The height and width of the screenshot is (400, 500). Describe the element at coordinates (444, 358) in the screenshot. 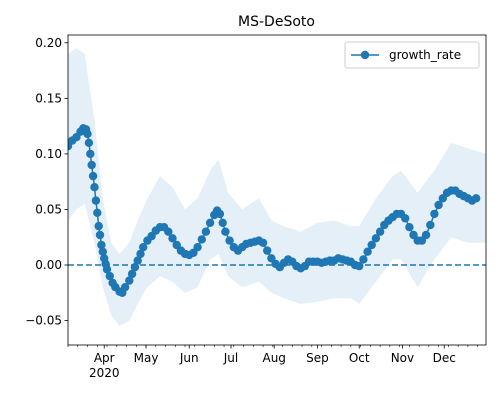

I see `x-tick-label: Dec` at that location.